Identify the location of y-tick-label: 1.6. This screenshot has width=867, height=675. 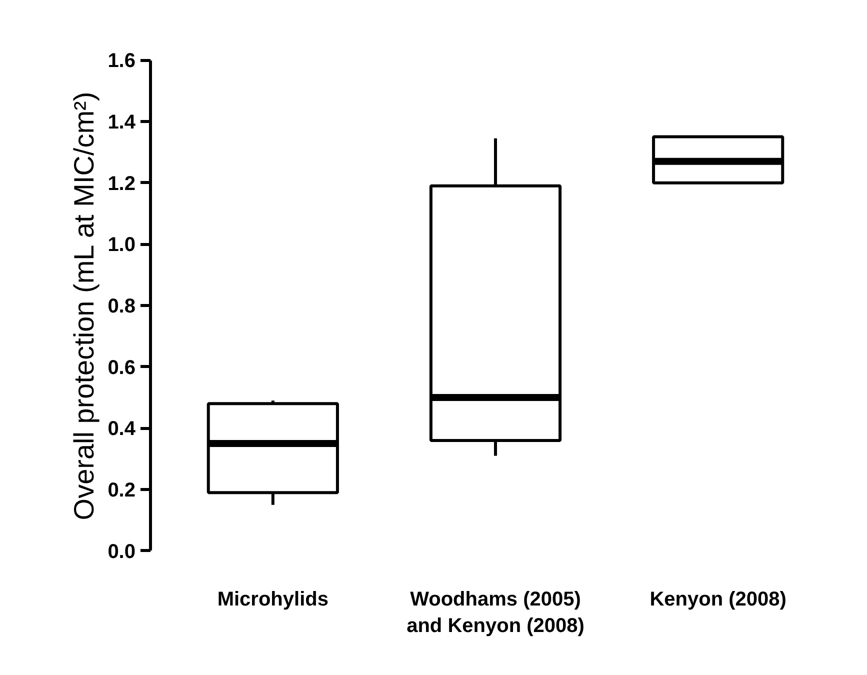
(122, 61).